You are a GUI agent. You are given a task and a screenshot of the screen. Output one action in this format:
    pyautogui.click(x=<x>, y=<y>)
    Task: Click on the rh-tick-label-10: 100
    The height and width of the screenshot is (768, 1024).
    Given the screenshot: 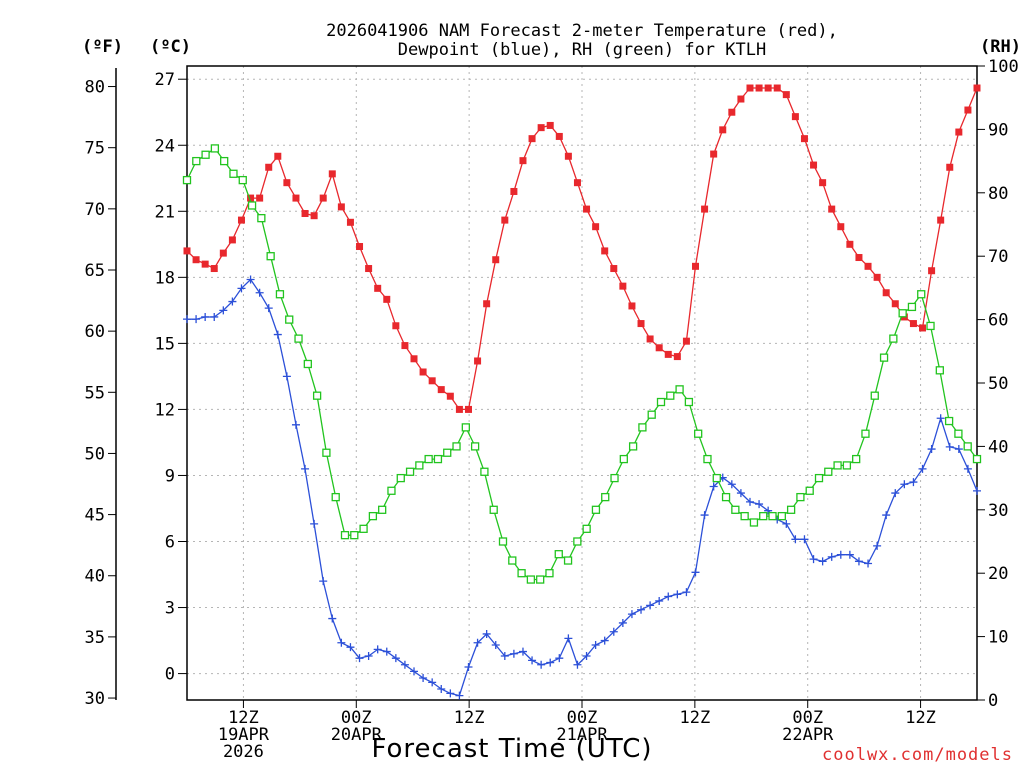 What is the action you would take?
    pyautogui.click(x=1003, y=67)
    